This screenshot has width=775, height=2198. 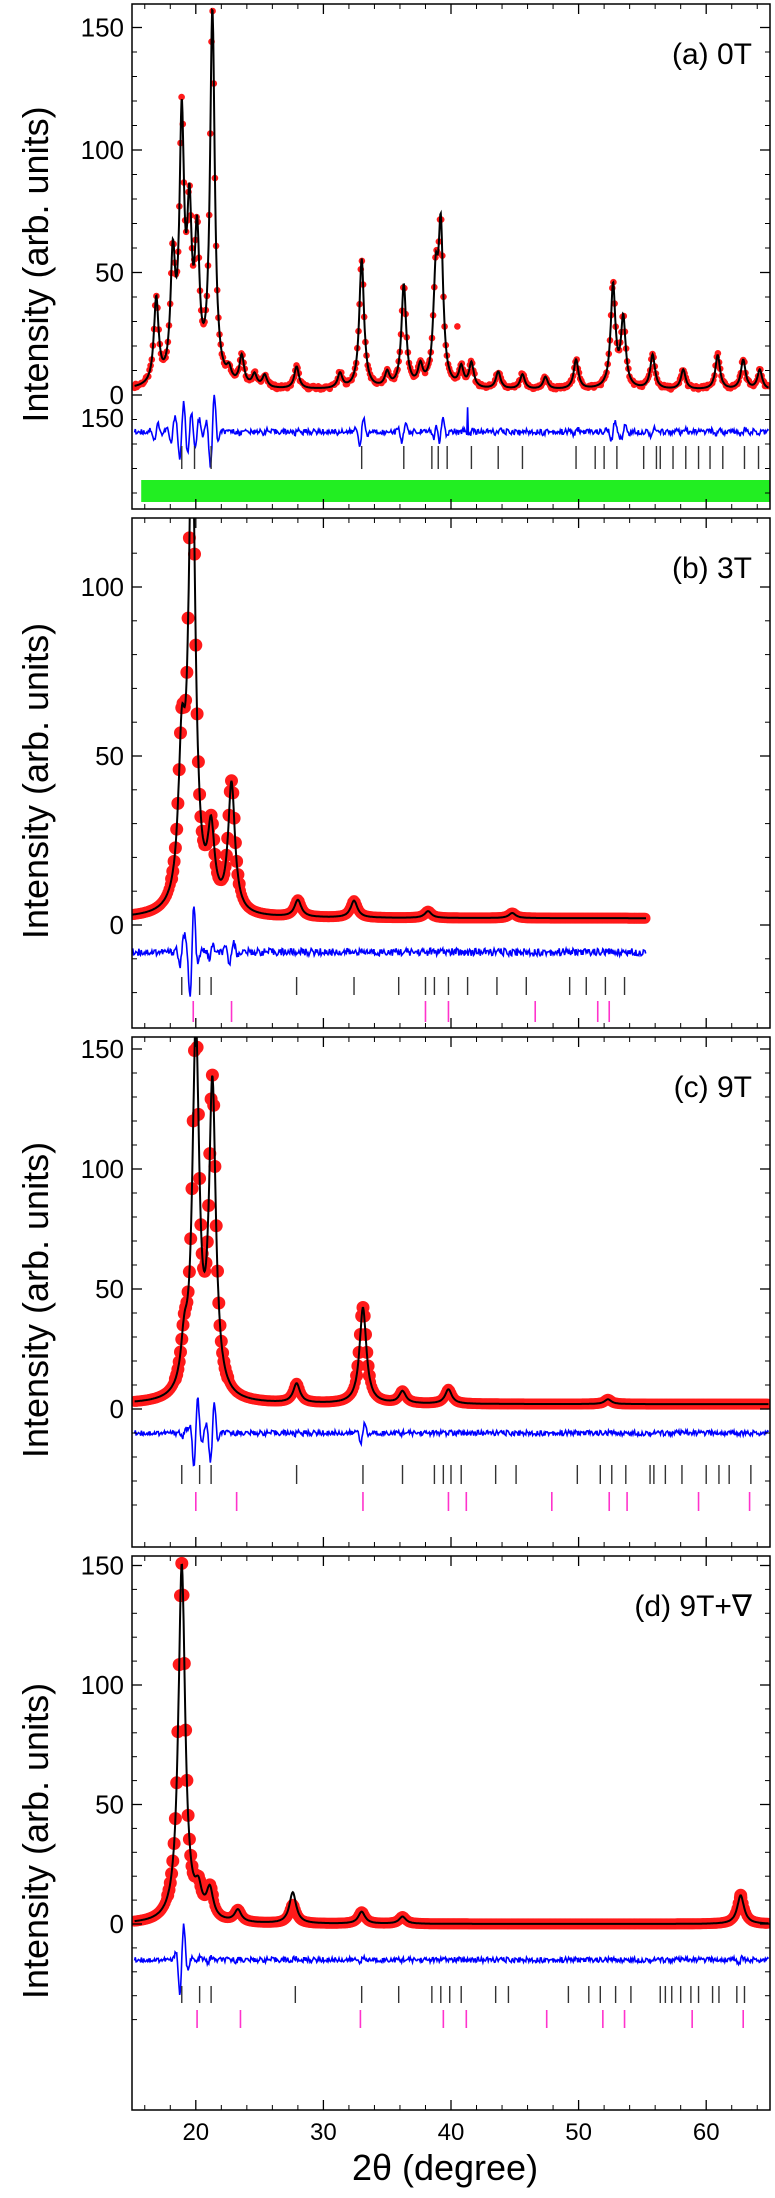 I want to click on panel-label: (d) 9T+∇, so click(x=693, y=1606).